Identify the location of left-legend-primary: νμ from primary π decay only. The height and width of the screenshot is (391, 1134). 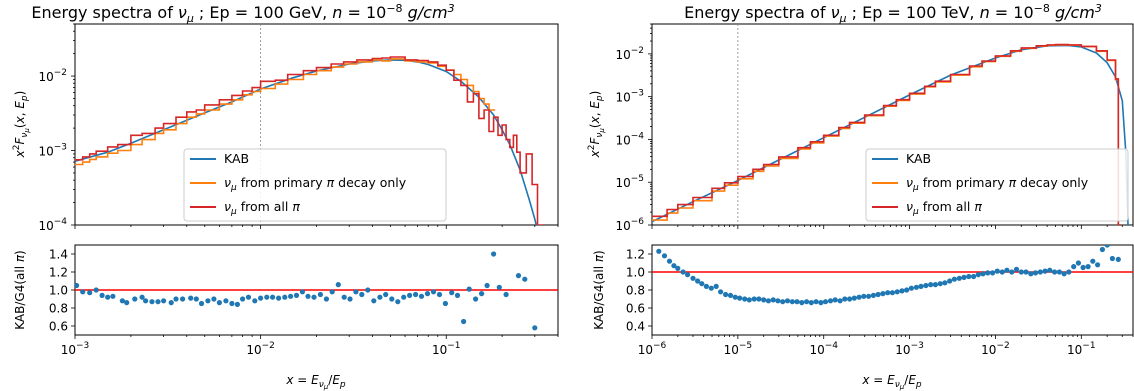
(315, 184).